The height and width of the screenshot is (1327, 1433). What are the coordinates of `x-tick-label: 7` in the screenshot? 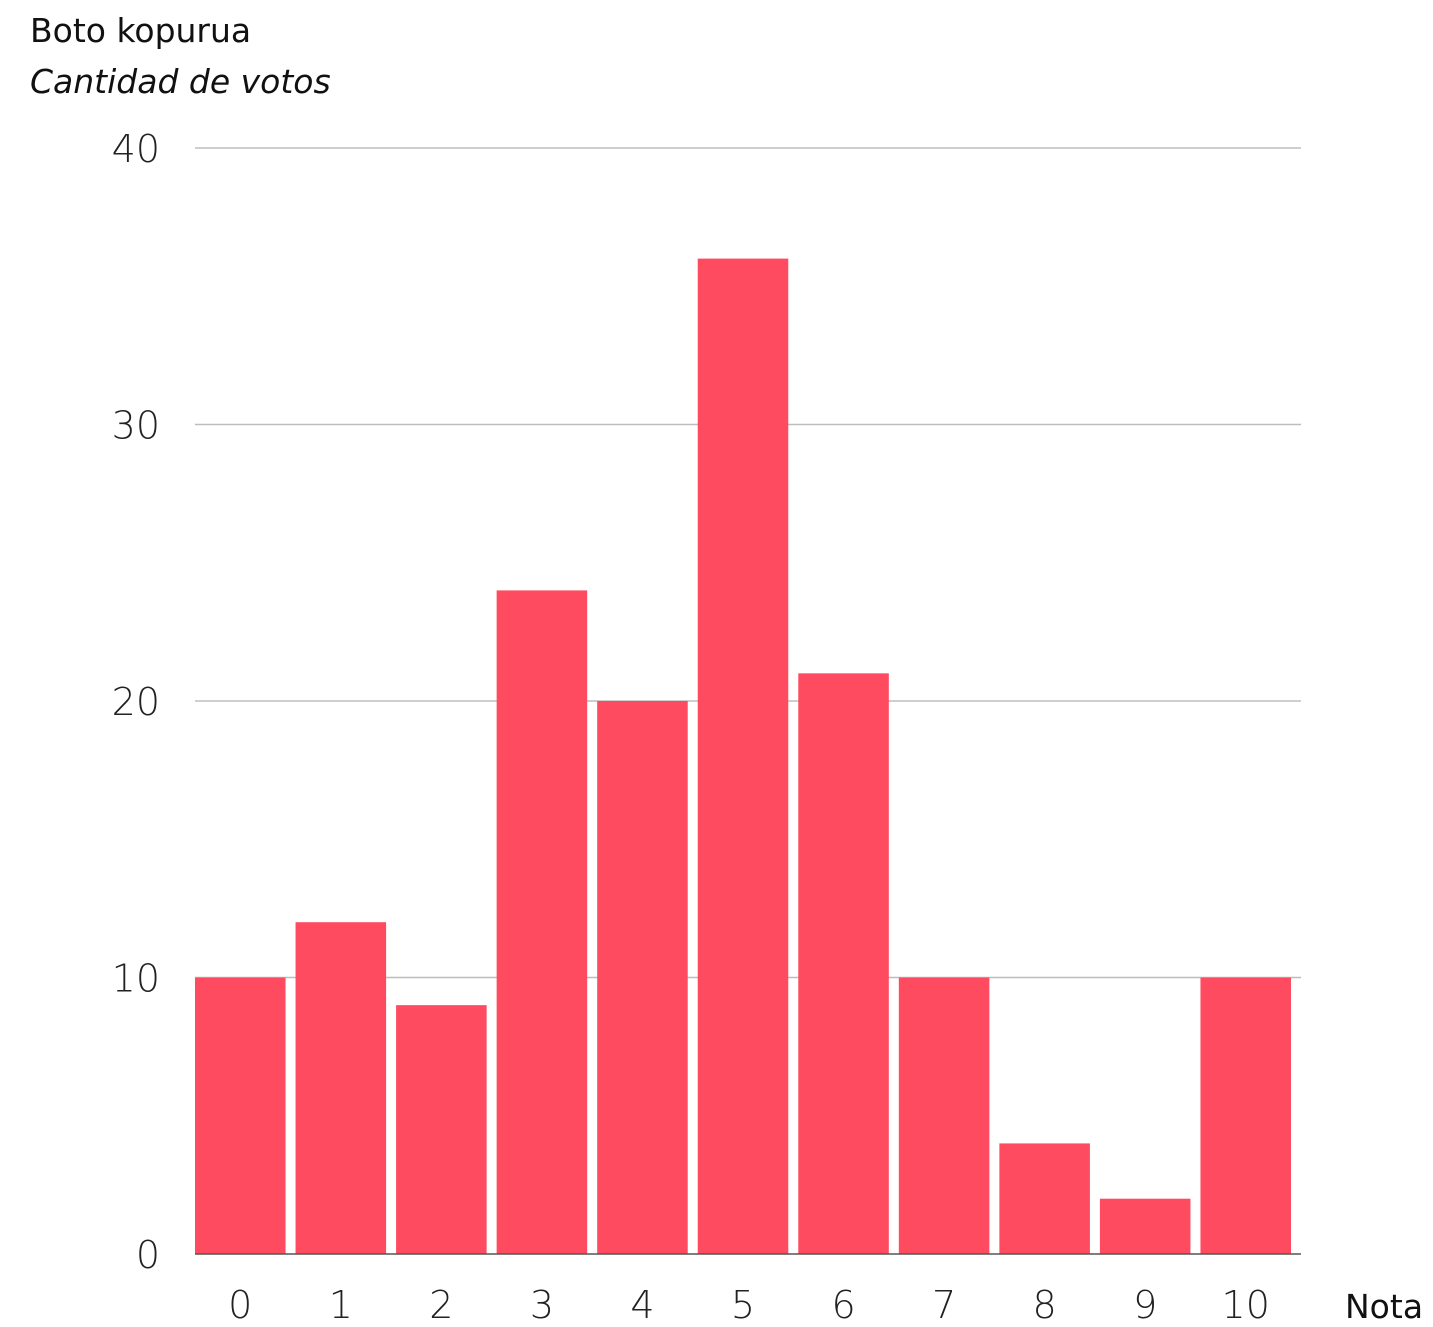 It's located at (944, 1305).